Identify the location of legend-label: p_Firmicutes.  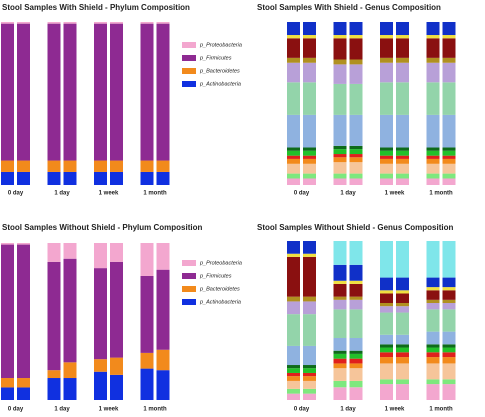
(215, 276).